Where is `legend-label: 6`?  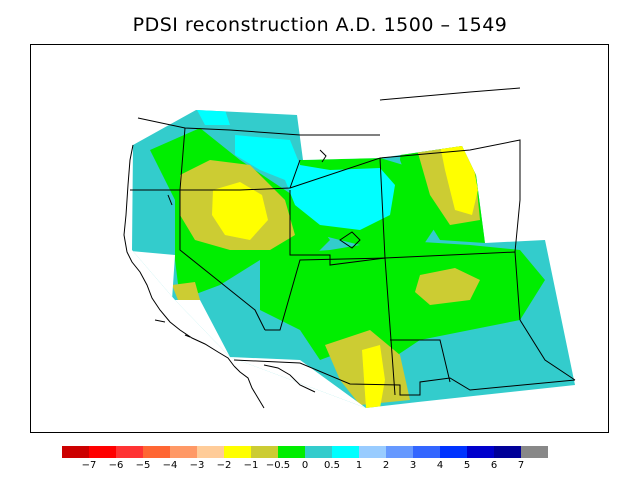
legend-label: 6 is located at coordinates (494, 465).